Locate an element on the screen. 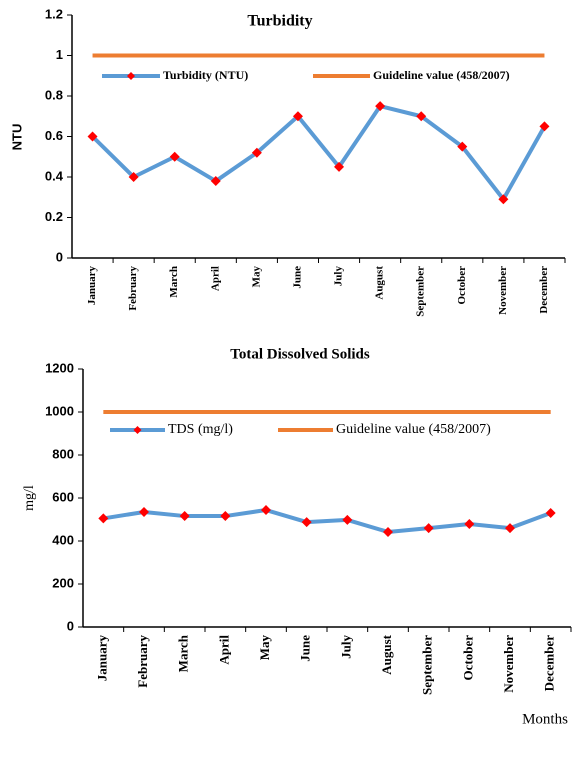 The width and height of the screenshot is (581, 760). y-tick-label: 400 is located at coordinates (63, 539).